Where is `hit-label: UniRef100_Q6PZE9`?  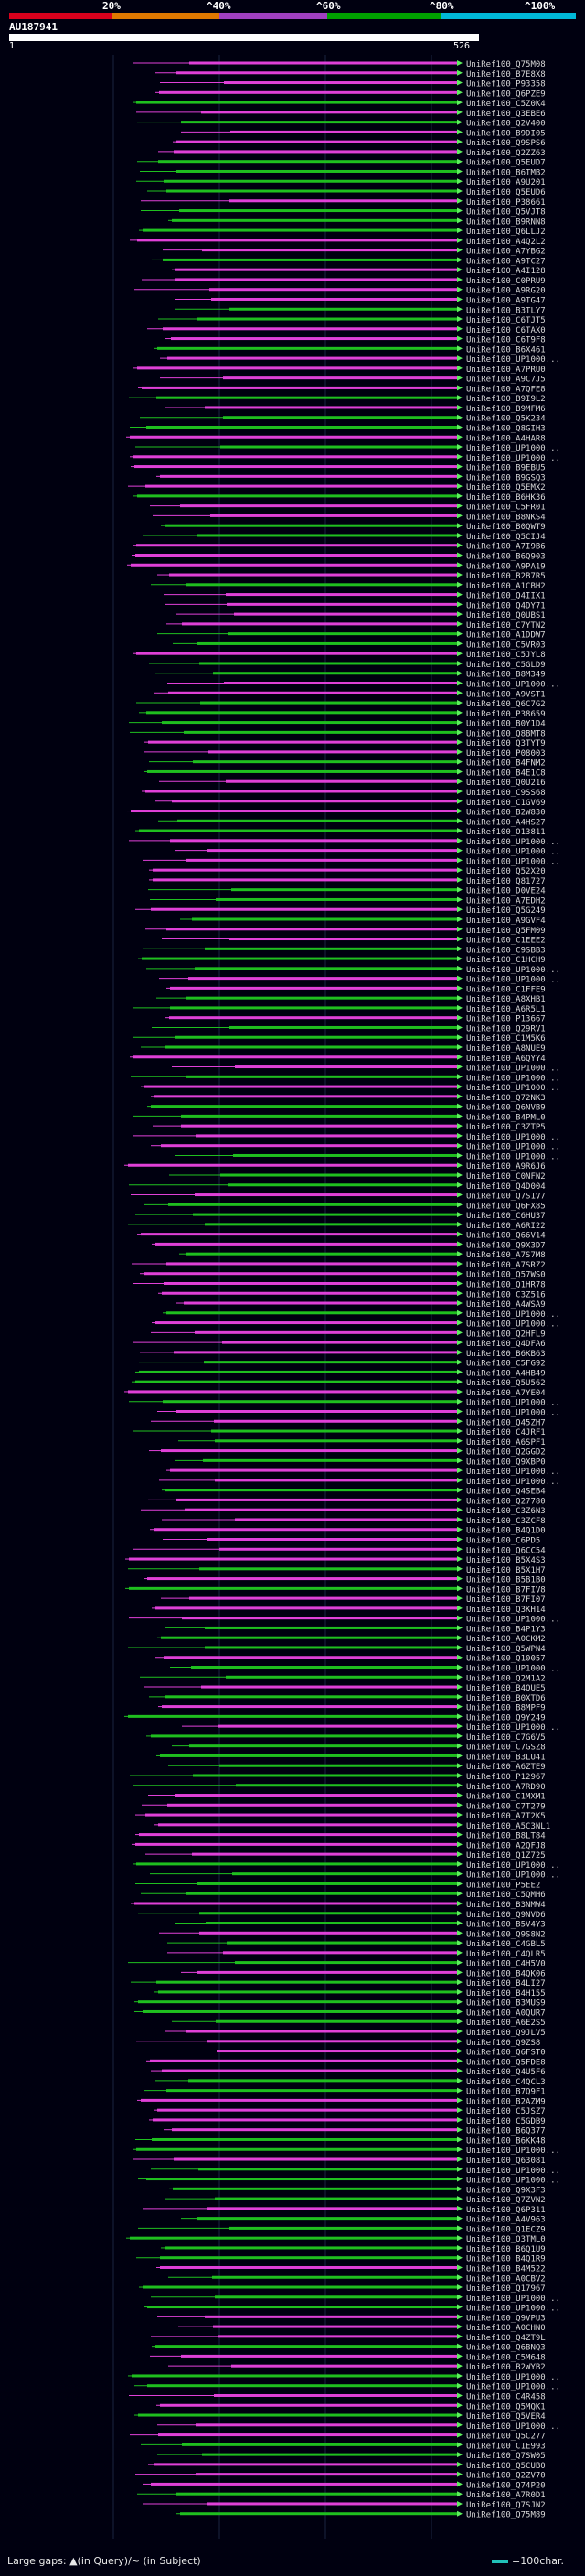
hit-label: UniRef100_Q6PZE9 is located at coordinates (506, 94).